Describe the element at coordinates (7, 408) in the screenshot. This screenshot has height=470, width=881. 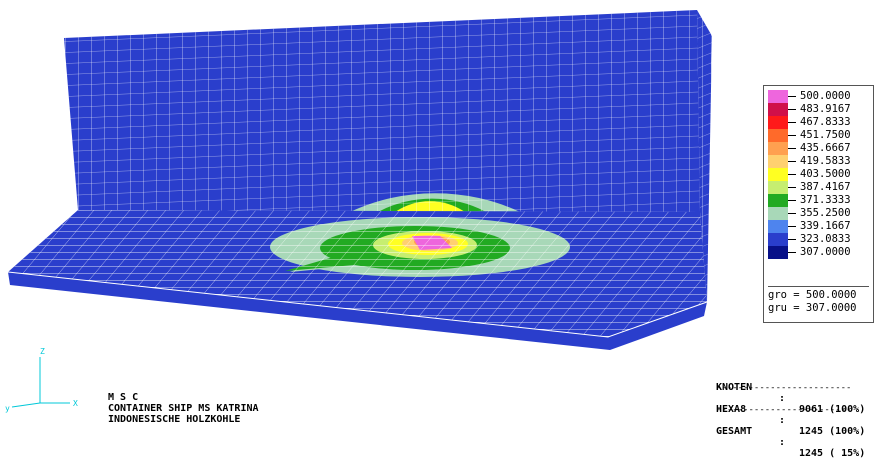
I see `y-axis-label: y` at that location.